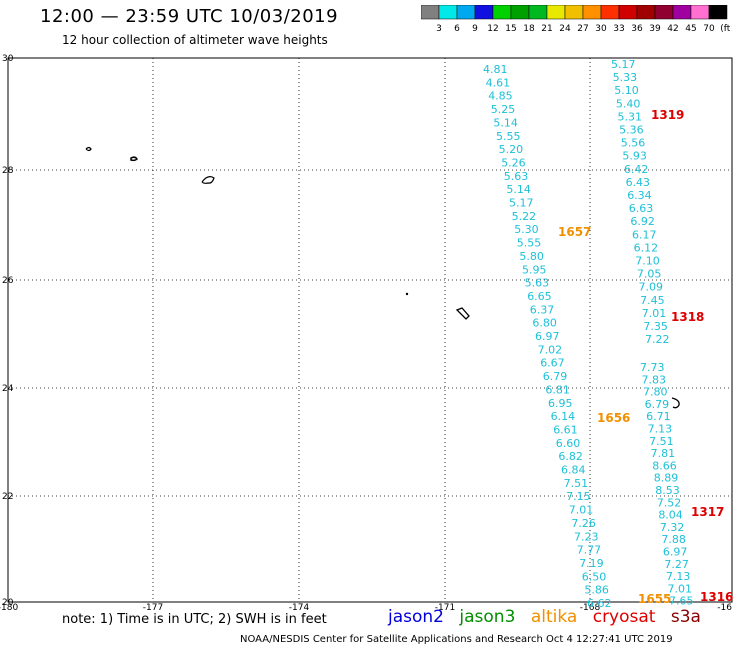 The height and width of the screenshot is (650, 740). What do you see at coordinates (586, 536) in the screenshot?
I see `swh-value: 7.23` at bounding box center [586, 536].